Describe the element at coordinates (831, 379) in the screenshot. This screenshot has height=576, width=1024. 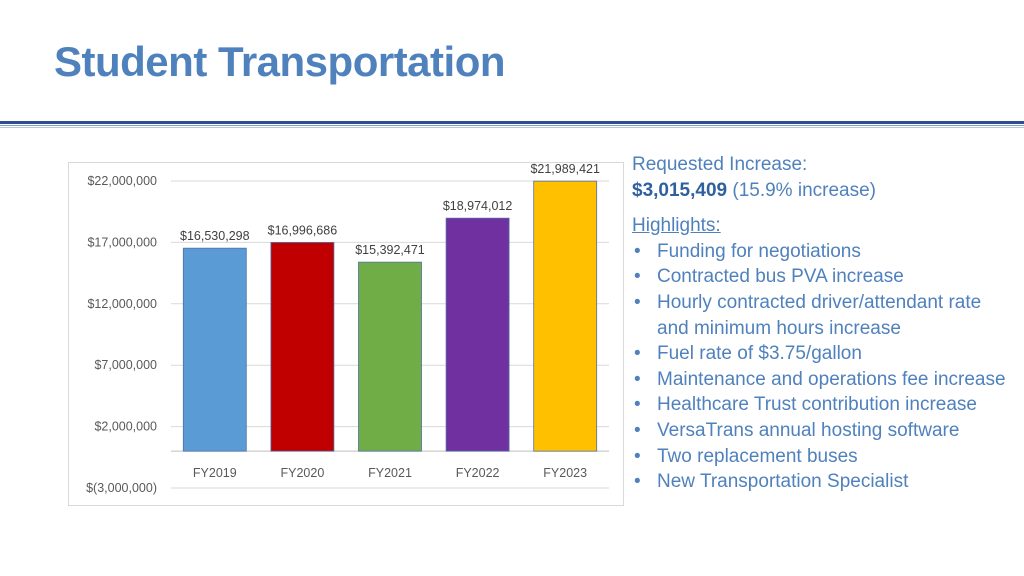
I see `highlight-text: Maintenance and operations fee increase` at that location.